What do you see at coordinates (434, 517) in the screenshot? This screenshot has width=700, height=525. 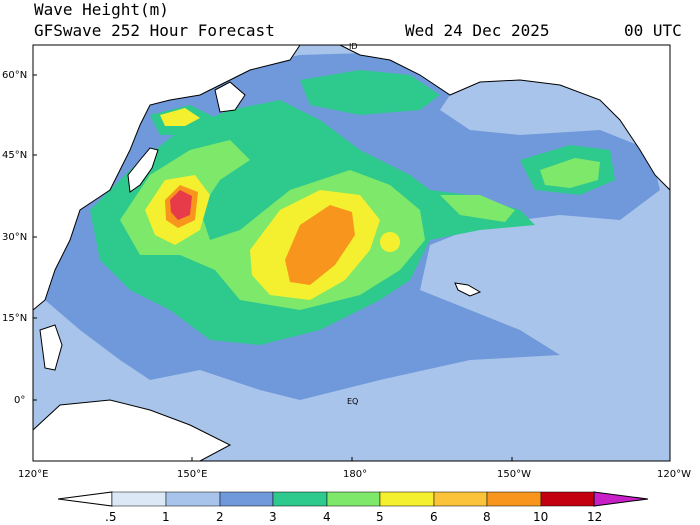 I see `legend-tick-6: 6` at bounding box center [434, 517].